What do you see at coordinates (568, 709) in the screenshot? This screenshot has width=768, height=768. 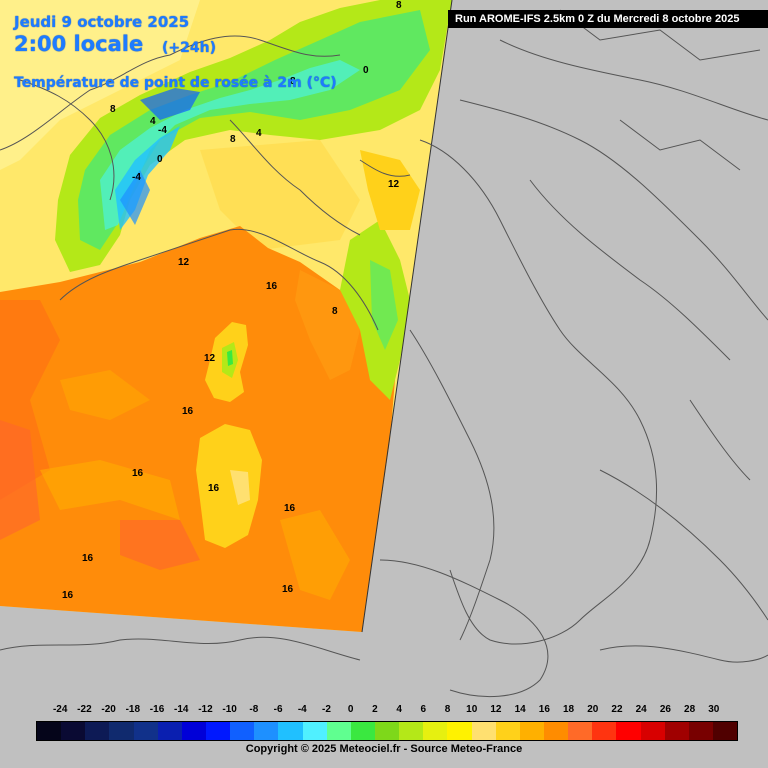 I see `legend-tick-label: 18` at bounding box center [568, 709].